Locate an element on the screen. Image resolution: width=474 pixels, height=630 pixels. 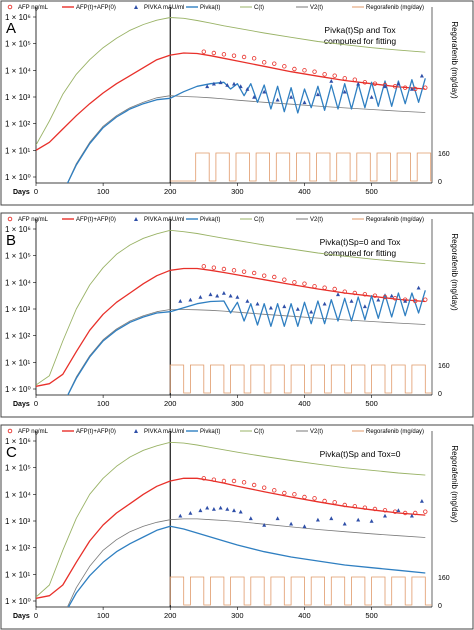
y2-tick-label: 0 is located at coordinates (440, 606).